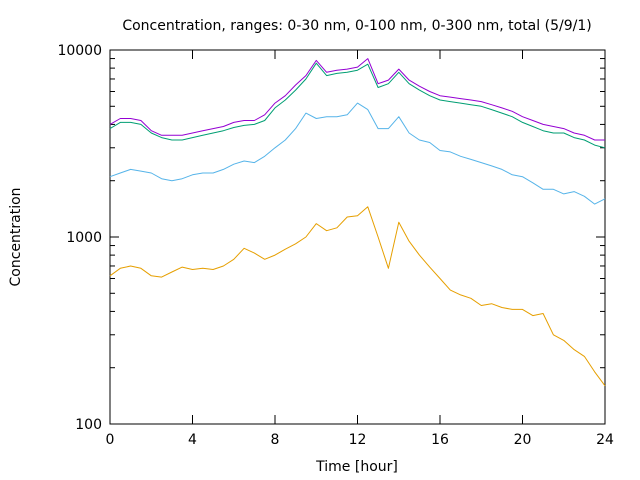 The width and height of the screenshot is (640, 480). What do you see at coordinates (275, 440) in the screenshot?
I see `x-tick-label: 8` at bounding box center [275, 440].